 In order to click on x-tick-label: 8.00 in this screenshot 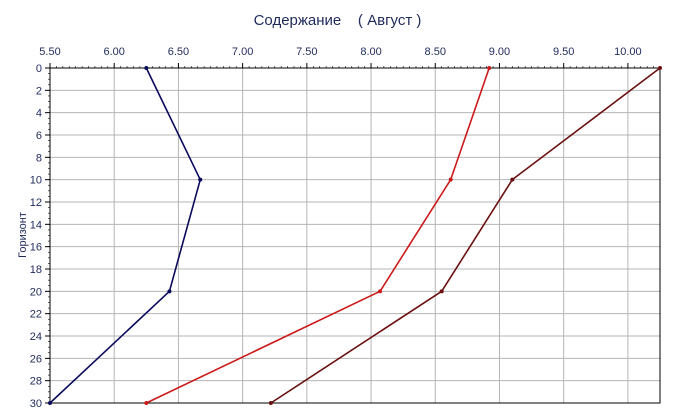, I will do `click(370, 52)`.